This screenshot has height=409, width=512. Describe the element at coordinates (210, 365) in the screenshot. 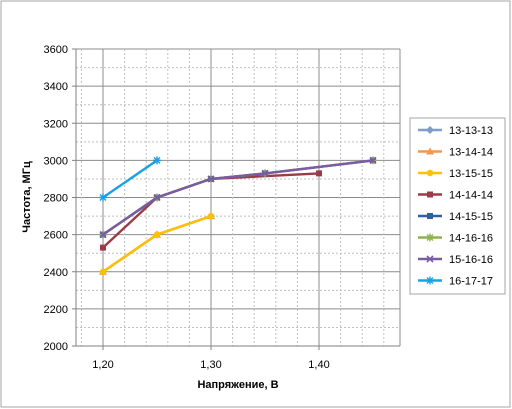

I see `x-tick-label: 1,30` at that location.